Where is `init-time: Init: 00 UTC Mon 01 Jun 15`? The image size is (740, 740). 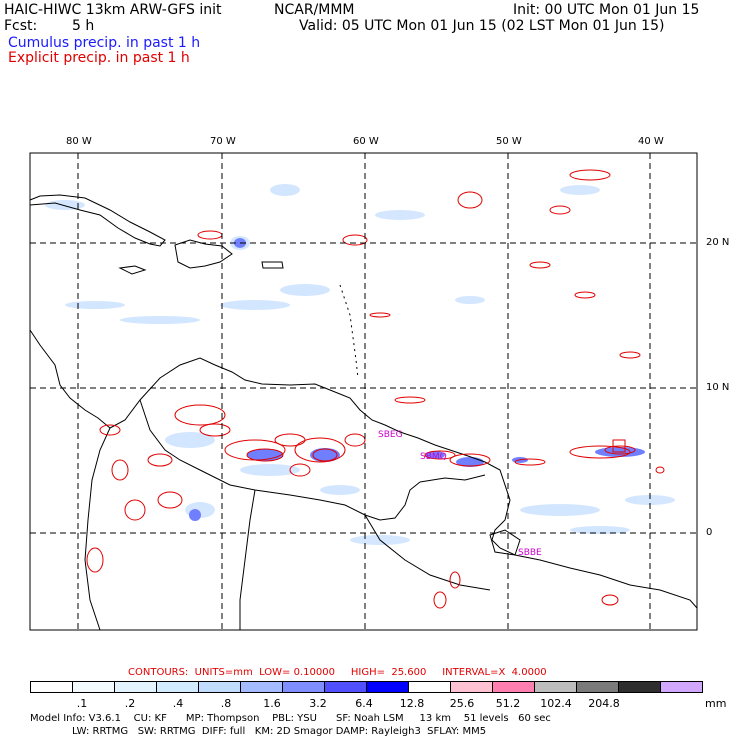 init-time: Init: 00 UTC Mon 01 Jun 15 is located at coordinates (606, 10).